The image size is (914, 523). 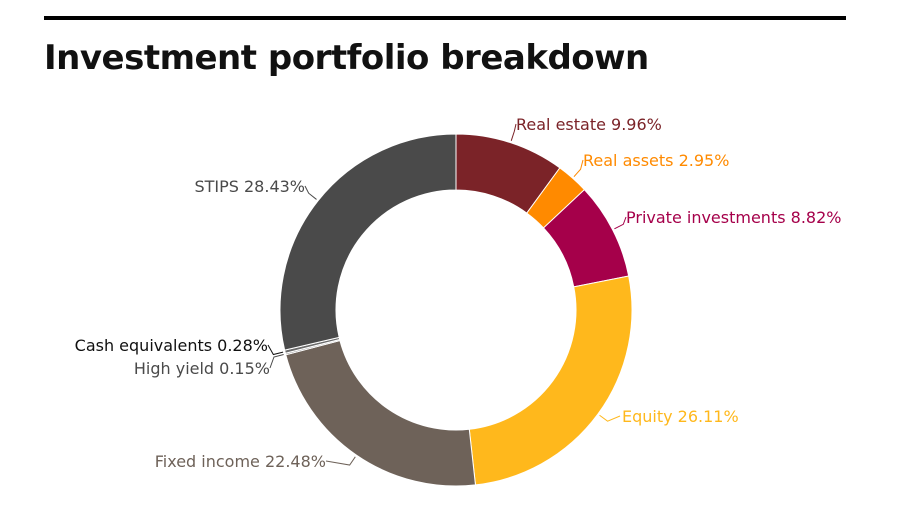 I want to click on chart-title: Investment portfolio breakdown, so click(x=346, y=58).